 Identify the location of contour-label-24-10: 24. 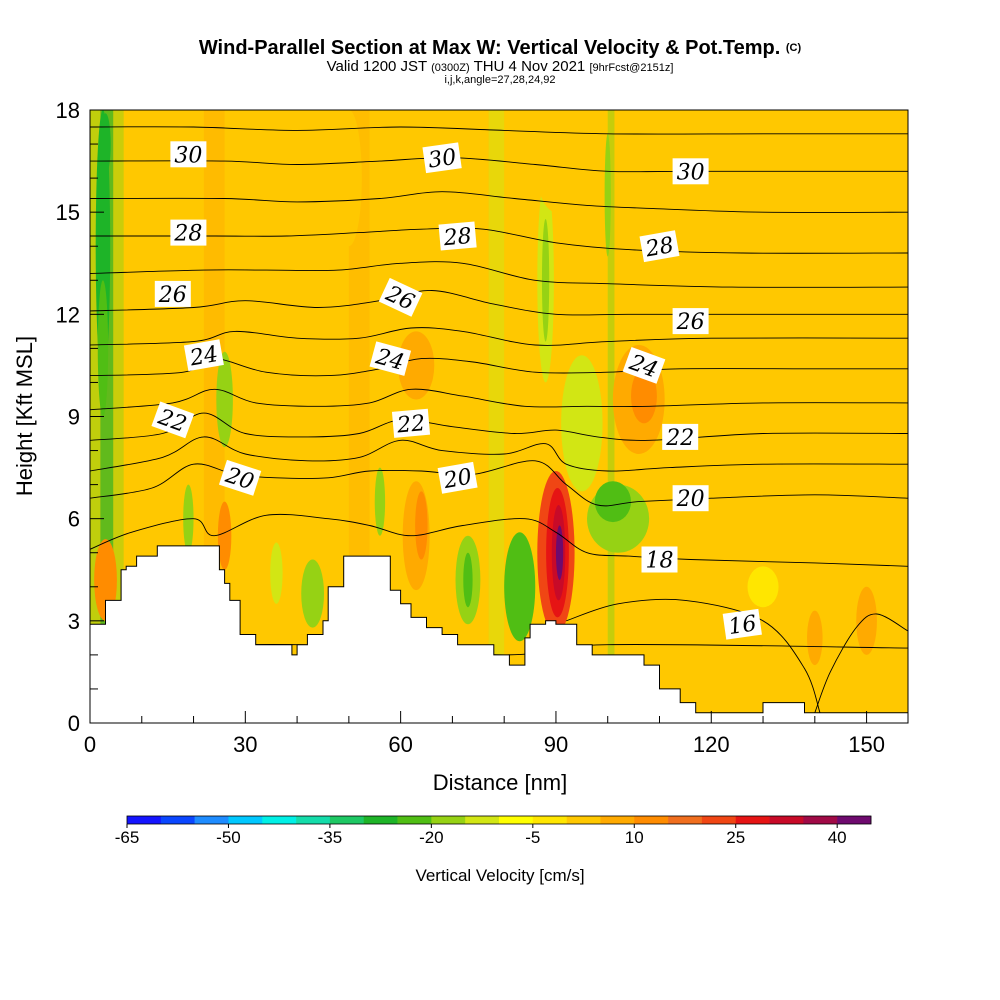
(390, 358).